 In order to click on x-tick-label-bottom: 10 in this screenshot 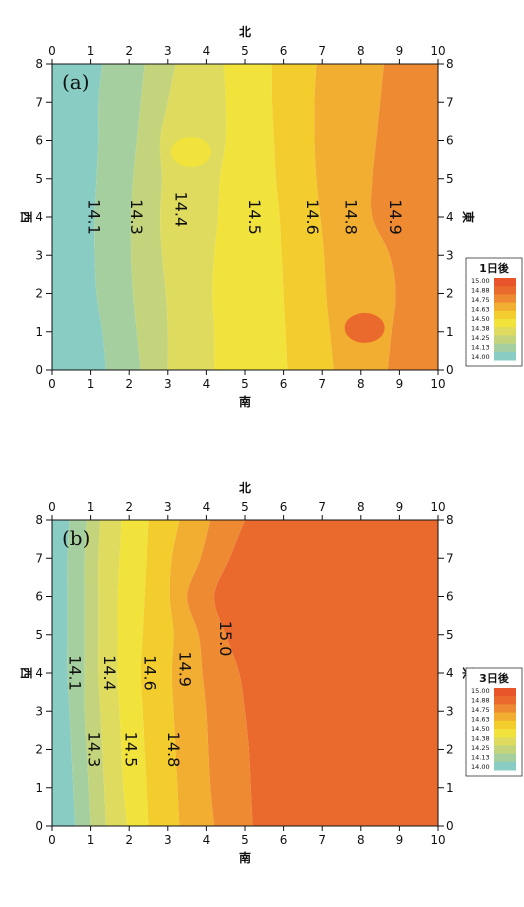, I will do `click(437, 840)`.